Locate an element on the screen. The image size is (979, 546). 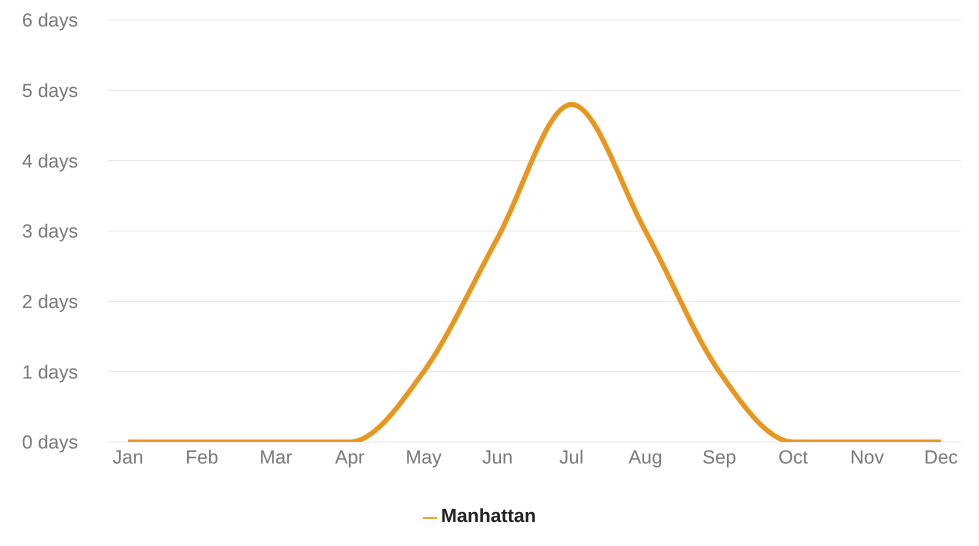
x-tick-label: Jul is located at coordinates (571, 457).